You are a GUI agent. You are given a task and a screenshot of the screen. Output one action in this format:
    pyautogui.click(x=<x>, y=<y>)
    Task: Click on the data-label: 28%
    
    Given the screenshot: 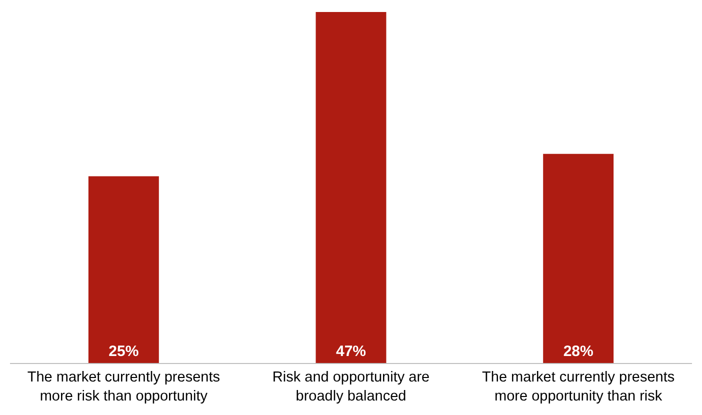 What is the action you would take?
    pyautogui.click(x=578, y=351)
    